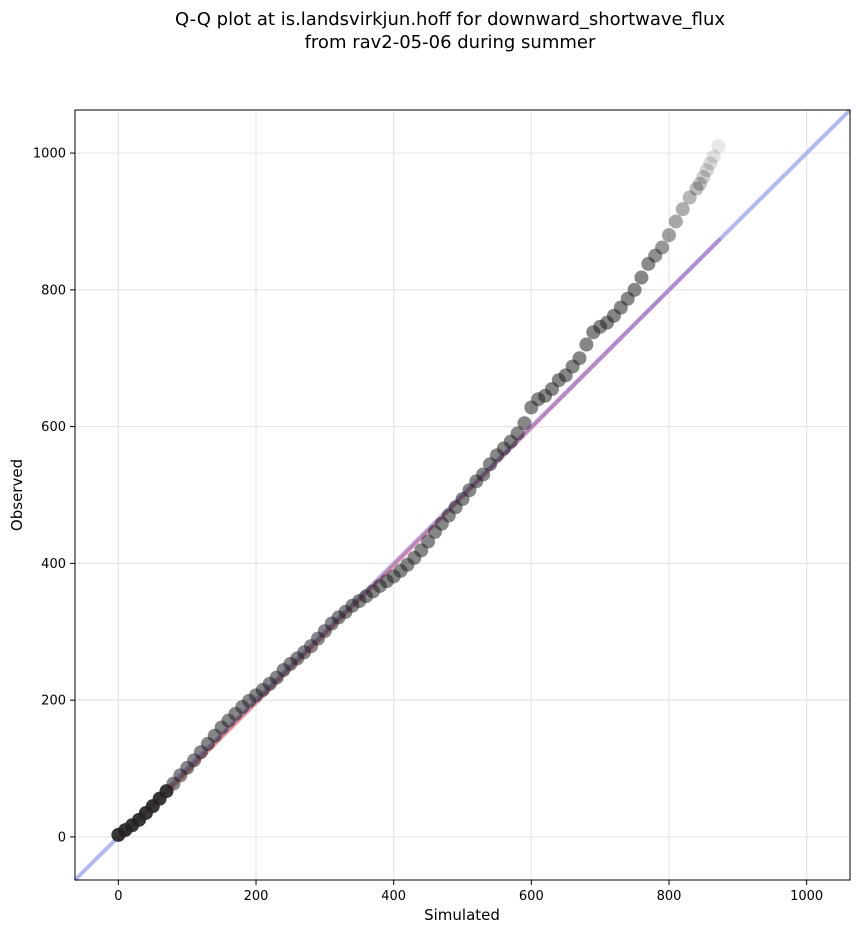  I want to click on y-tick-label: 800, so click(53, 290).